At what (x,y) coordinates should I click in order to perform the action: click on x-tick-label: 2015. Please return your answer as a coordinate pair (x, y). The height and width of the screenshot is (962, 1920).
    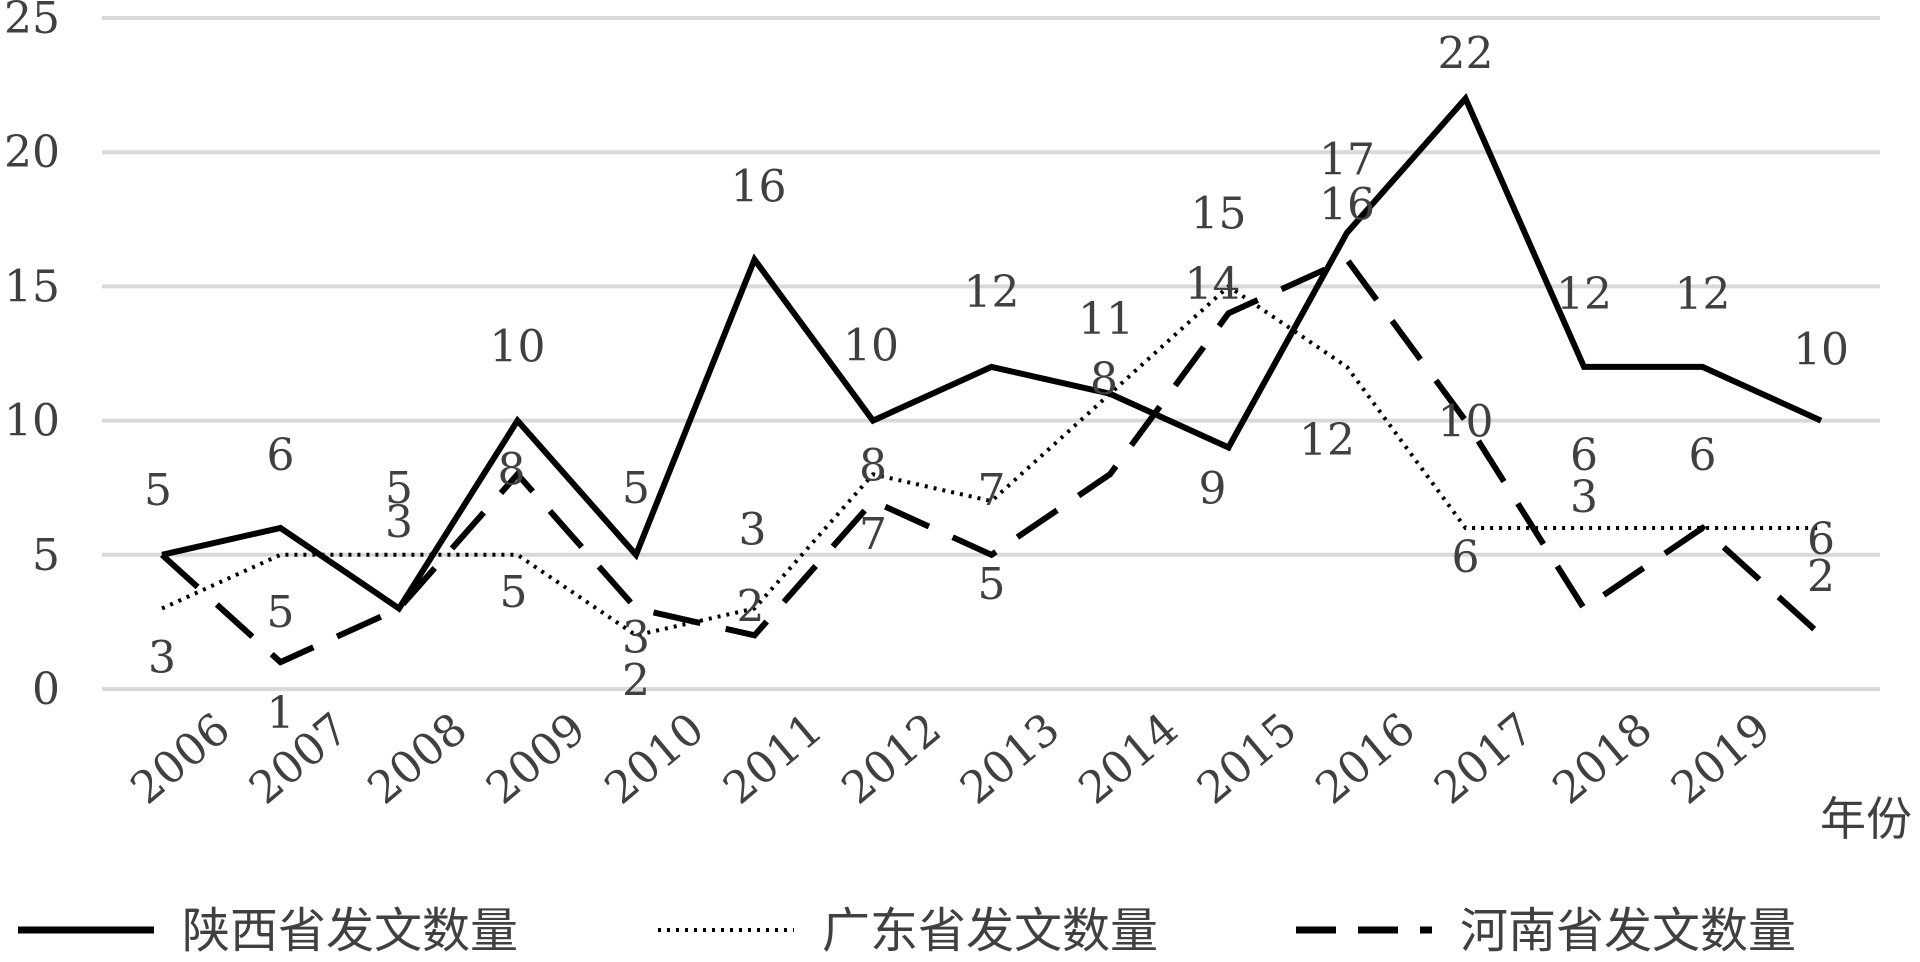
    Looking at the image, I should click on (1247, 758).